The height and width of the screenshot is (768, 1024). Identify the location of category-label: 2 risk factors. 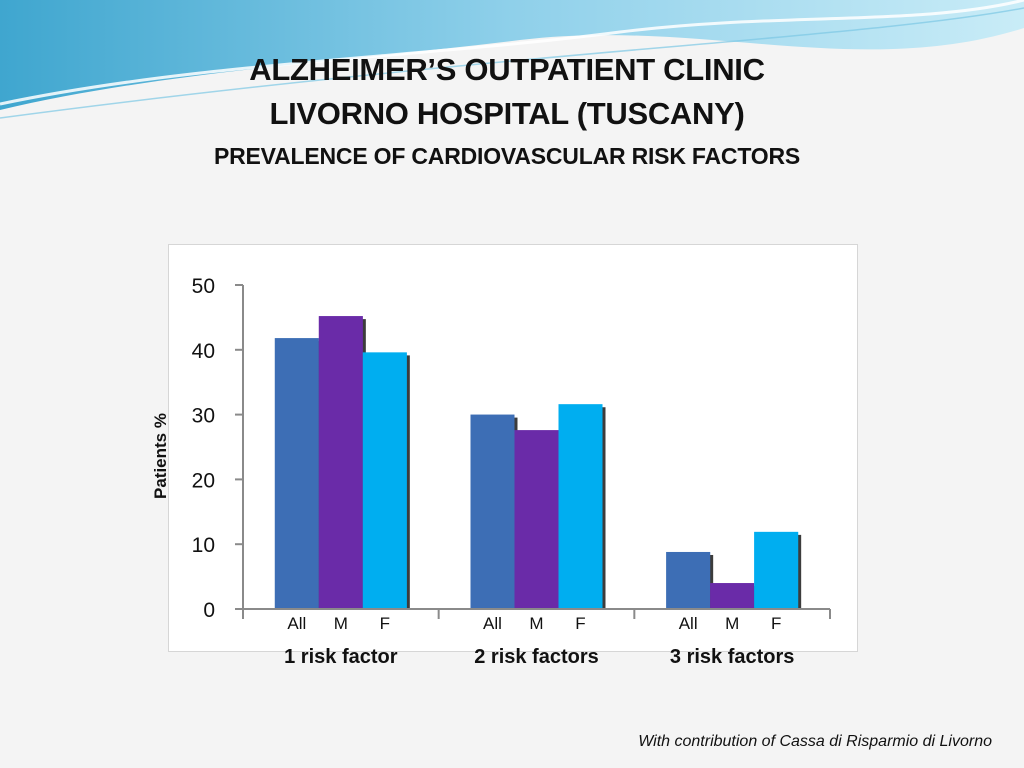
(536, 657).